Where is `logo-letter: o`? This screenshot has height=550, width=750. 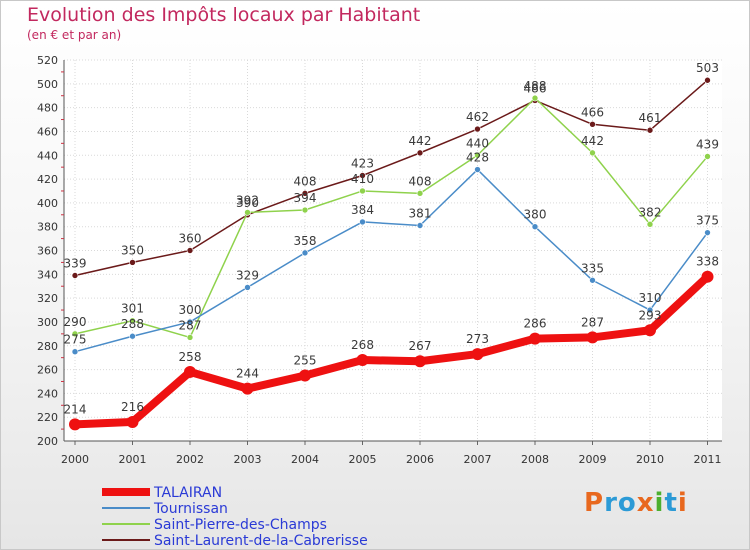 logo-letter: o is located at coordinates (627, 503).